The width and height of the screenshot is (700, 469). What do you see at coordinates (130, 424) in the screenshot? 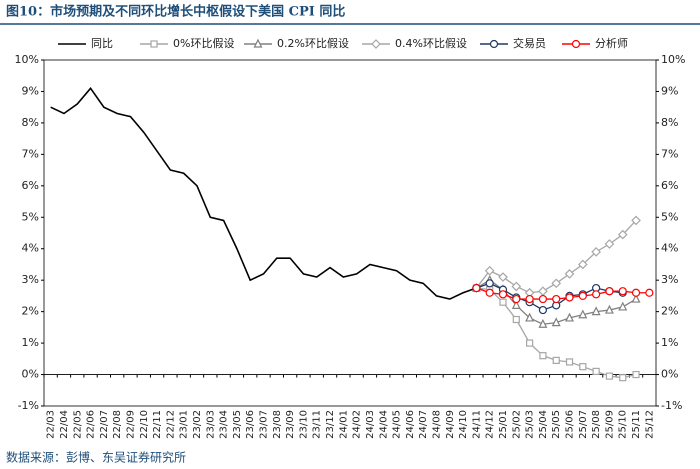
I see `x-tick-label: 22/09` at bounding box center [130, 424].